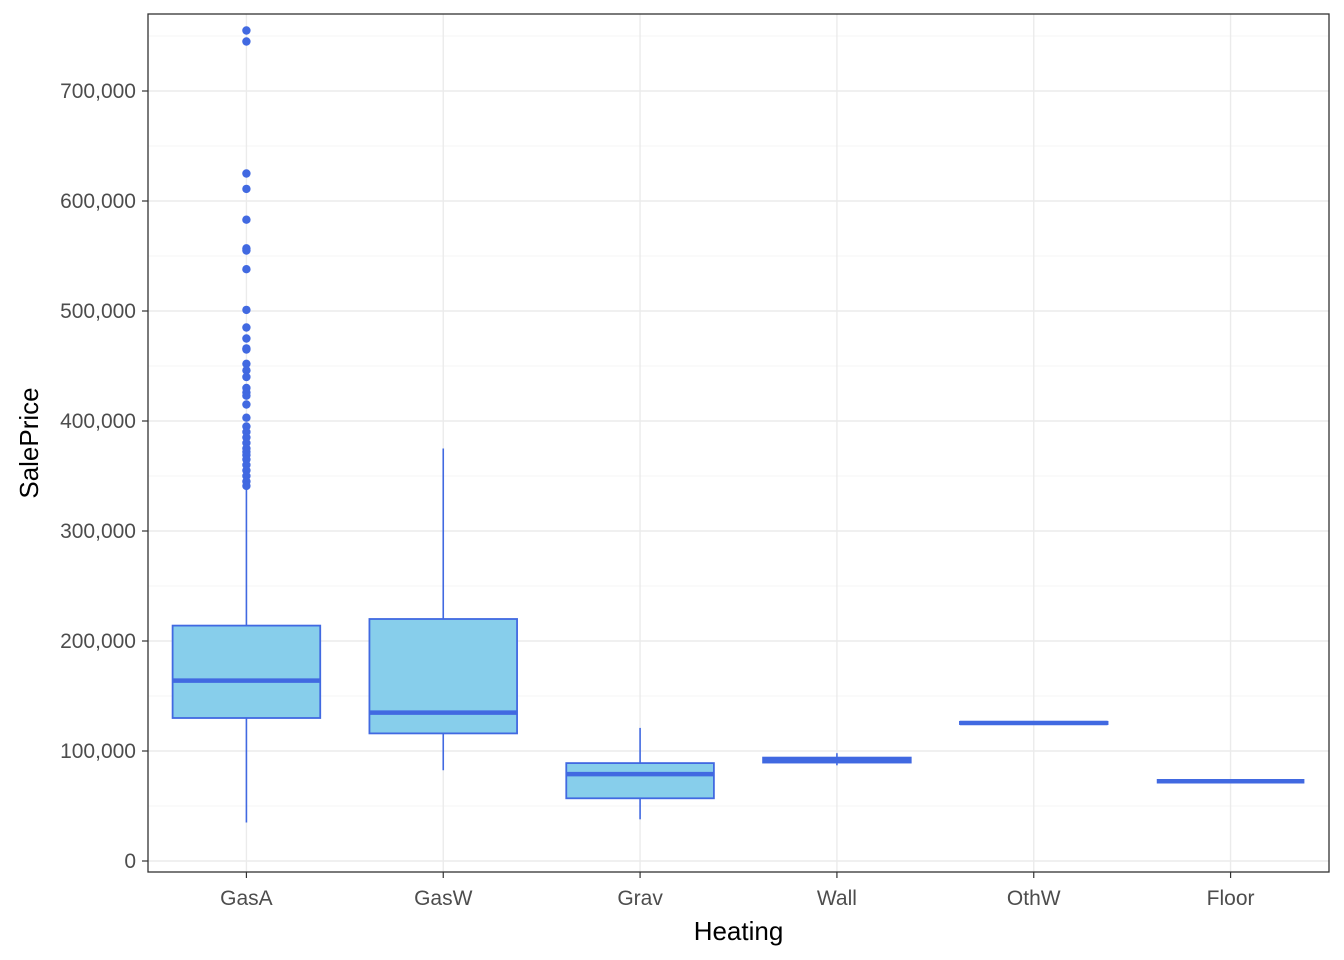 Image resolution: width=1344 pixels, height=960 pixels. I want to click on x-tick-label: GasW, so click(443, 898).